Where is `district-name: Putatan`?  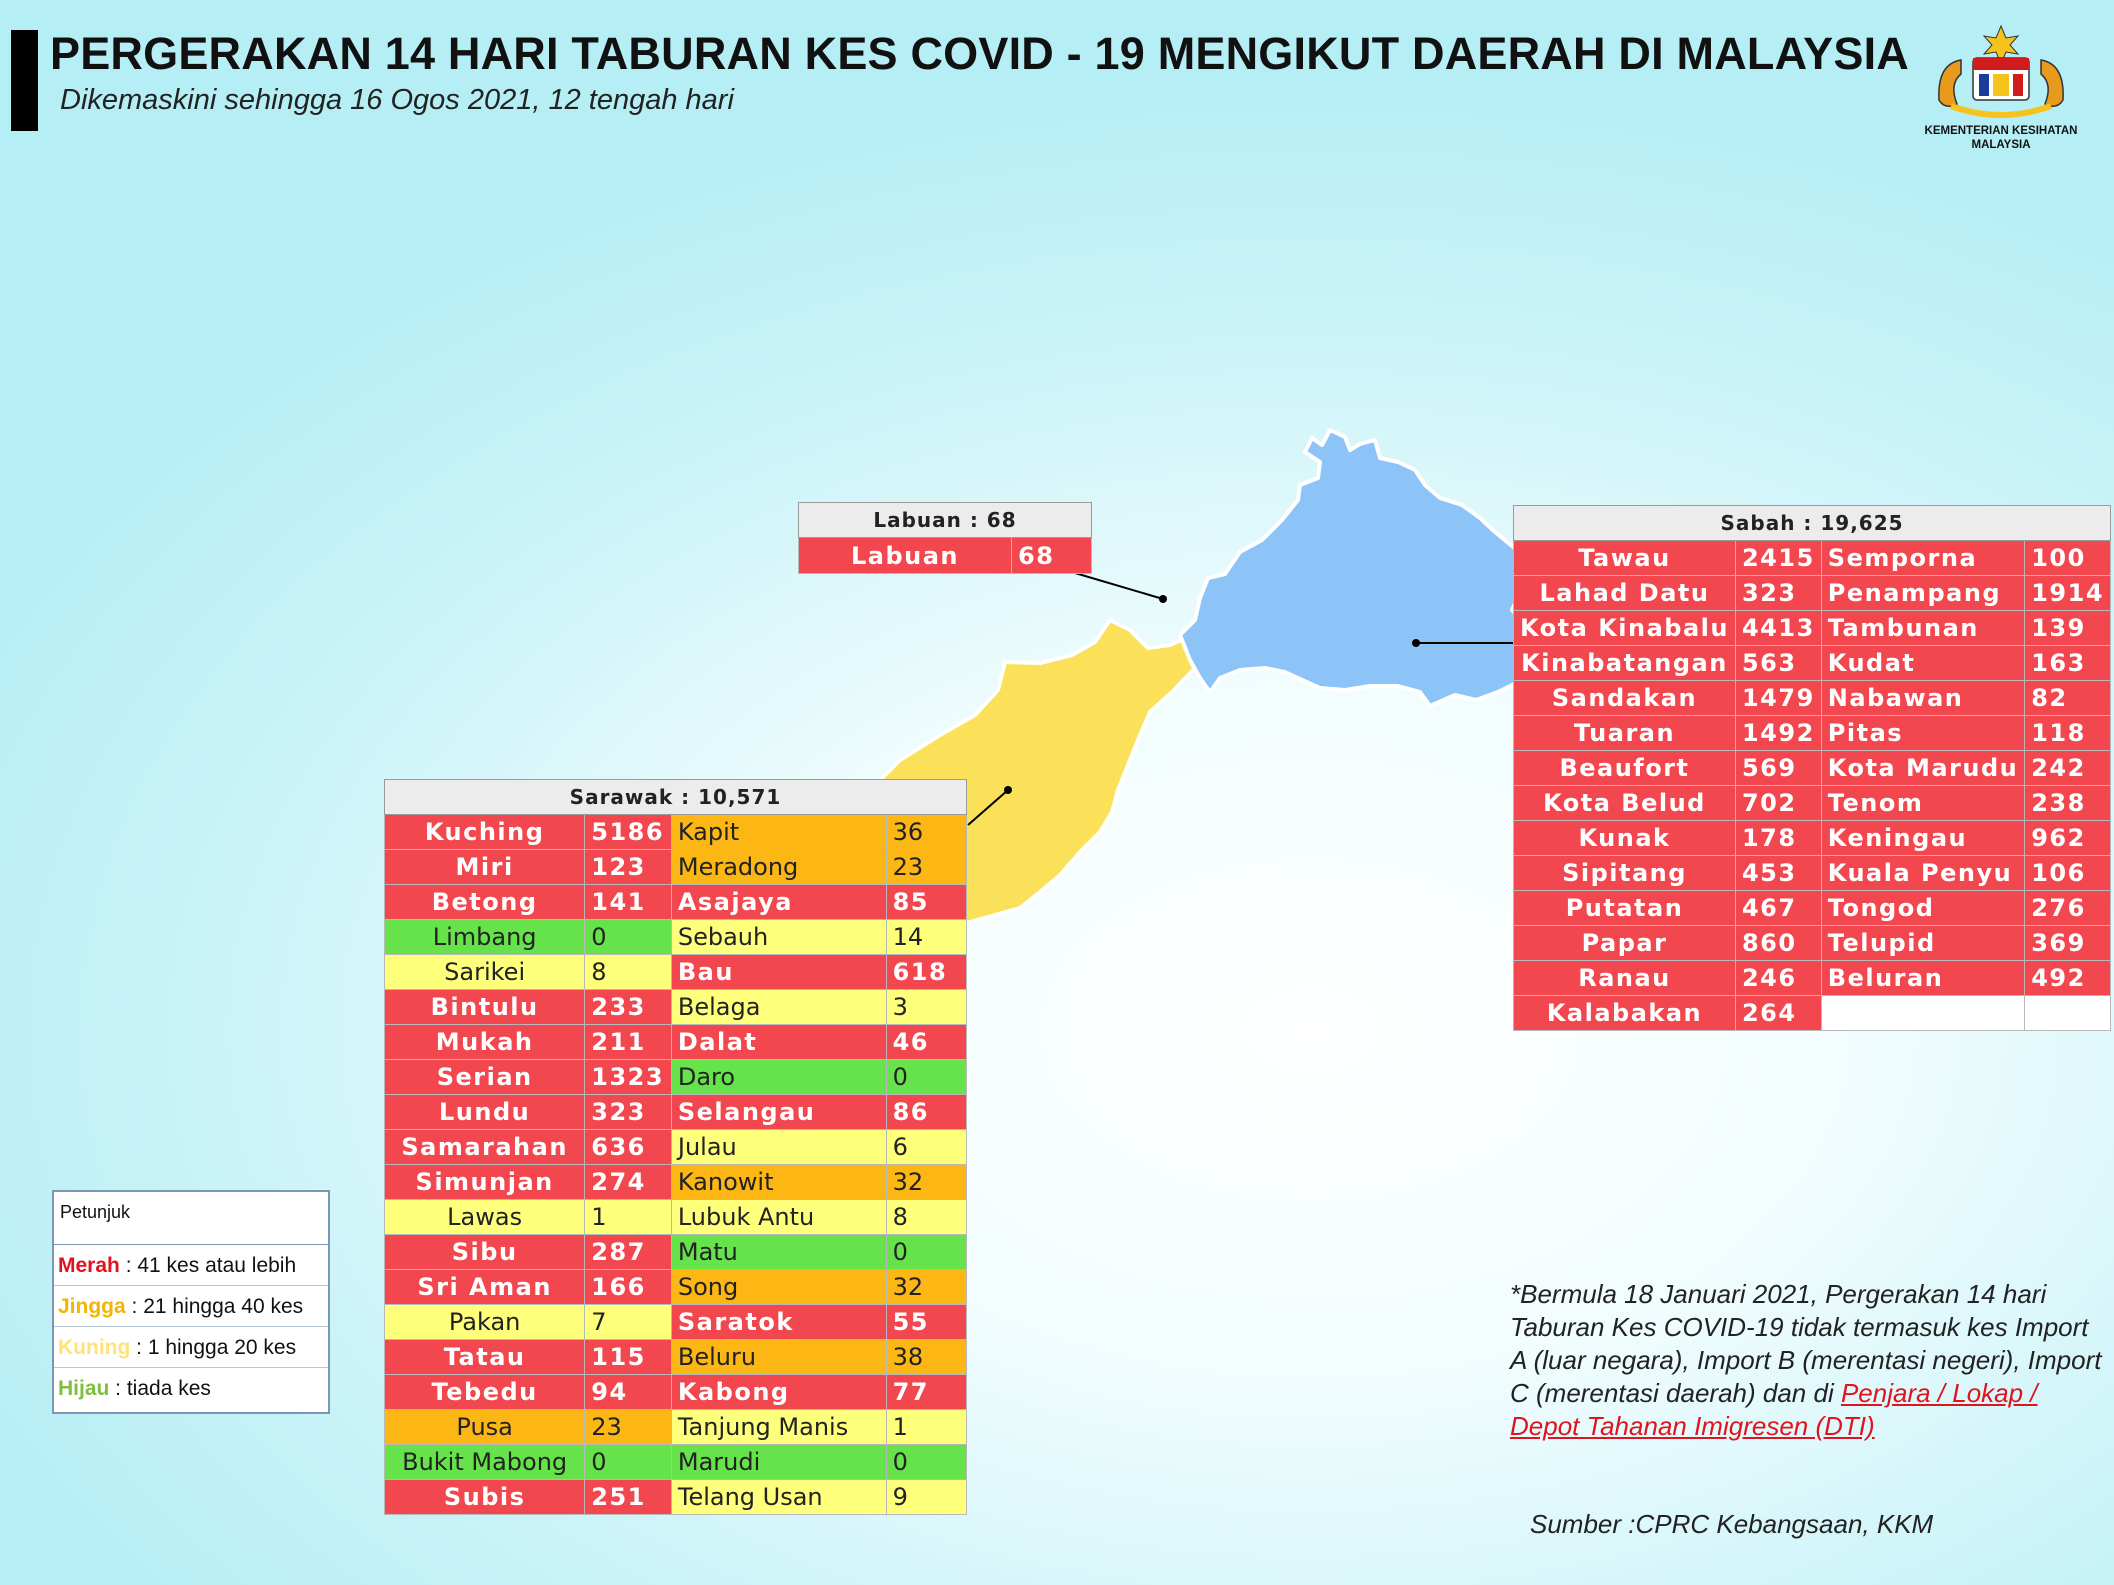
district-name: Putatan is located at coordinates (1624, 908).